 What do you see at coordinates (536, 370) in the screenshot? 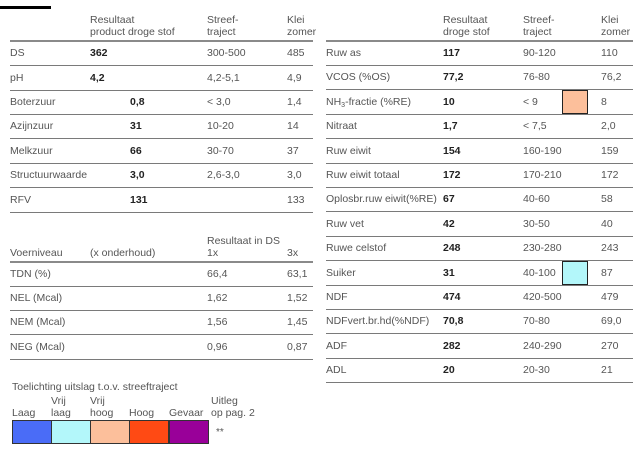
I see `row-streef: 20-30` at bounding box center [536, 370].